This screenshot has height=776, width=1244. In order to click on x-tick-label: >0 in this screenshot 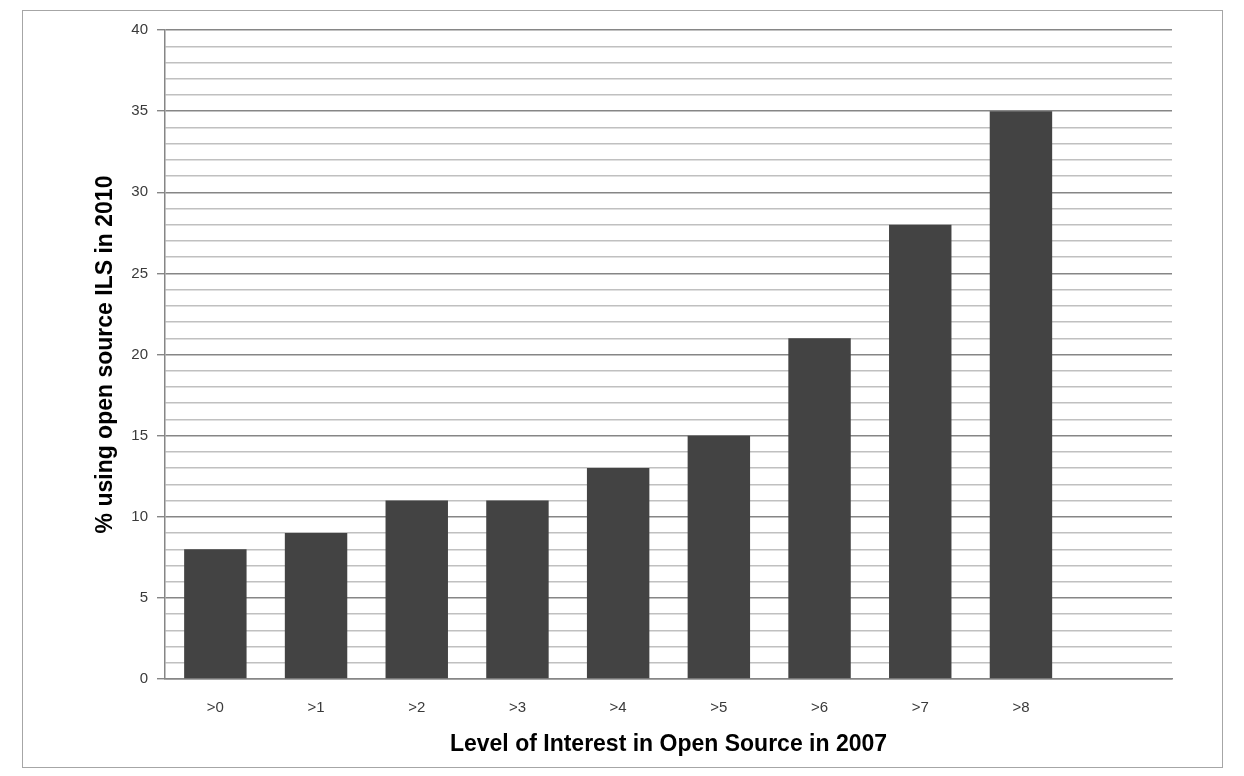, I will do `click(215, 707)`.